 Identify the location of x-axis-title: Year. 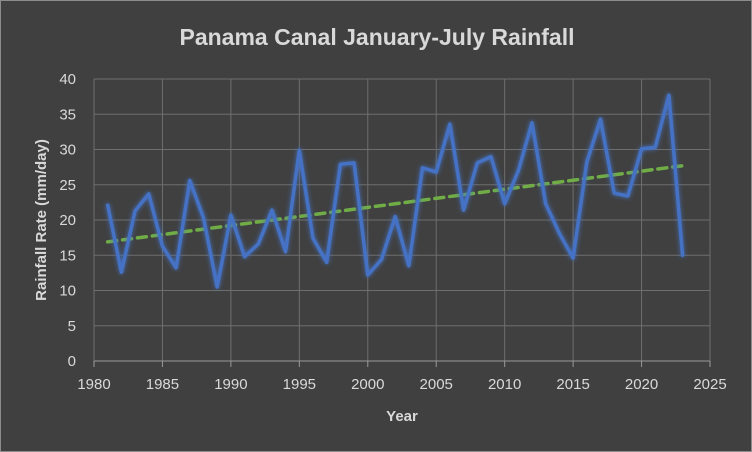
(402, 416).